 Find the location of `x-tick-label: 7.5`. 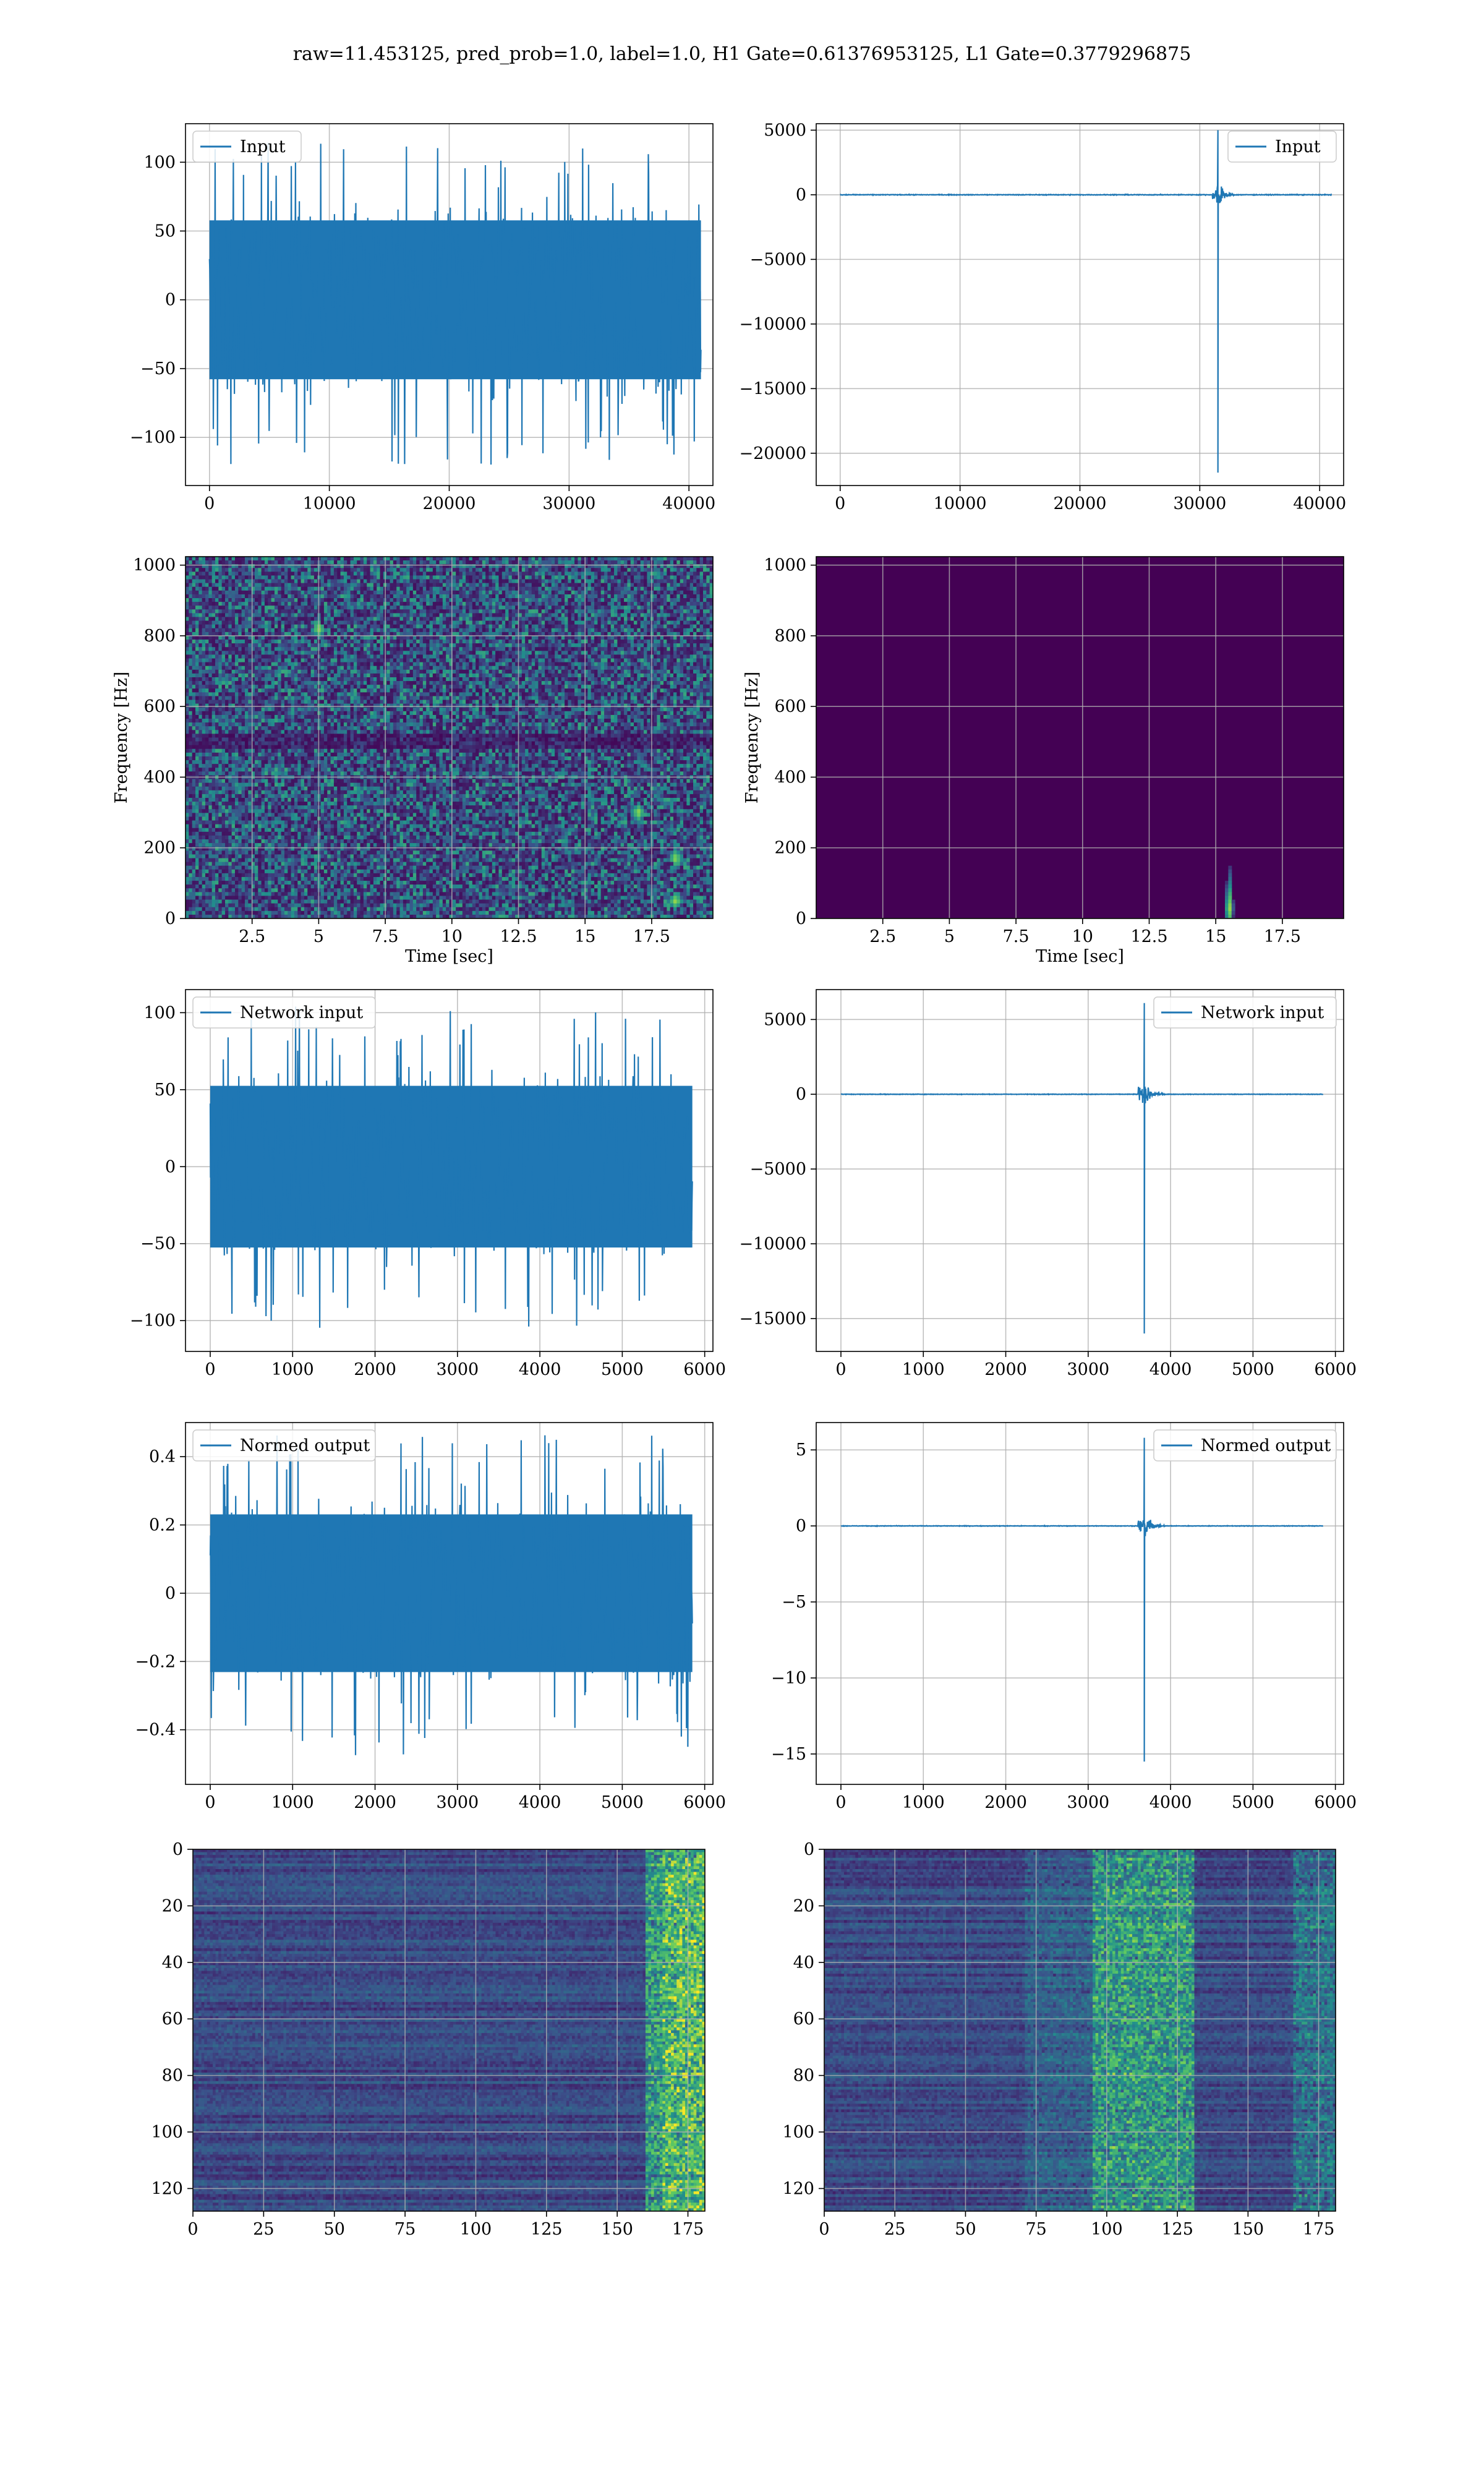

x-tick-label: 7.5 is located at coordinates (385, 936).